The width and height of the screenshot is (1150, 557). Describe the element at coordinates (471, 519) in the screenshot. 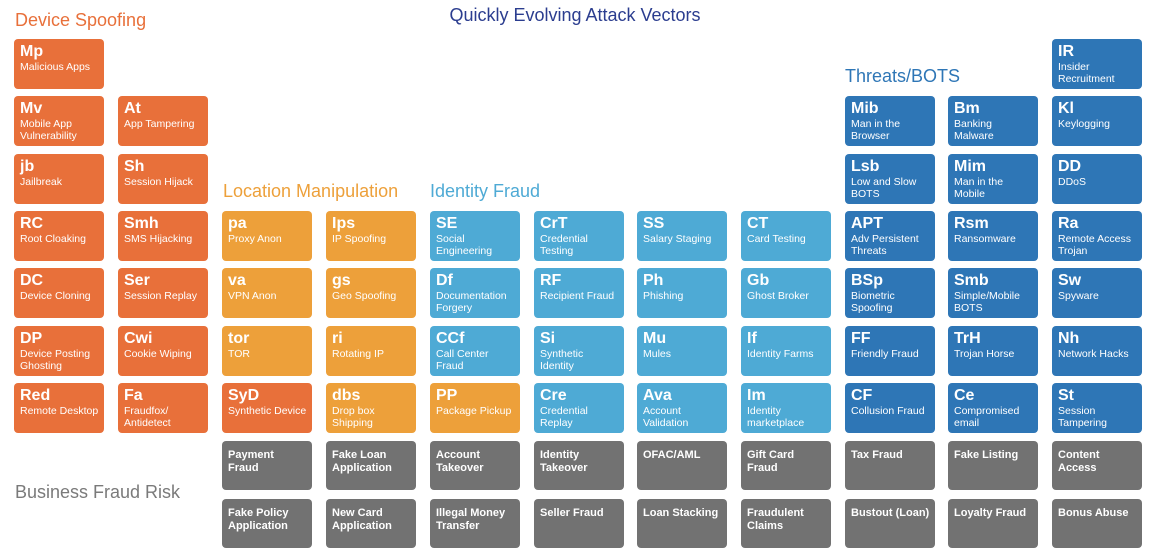

I see `business-tile-label: Illegal Money Transfer` at that location.